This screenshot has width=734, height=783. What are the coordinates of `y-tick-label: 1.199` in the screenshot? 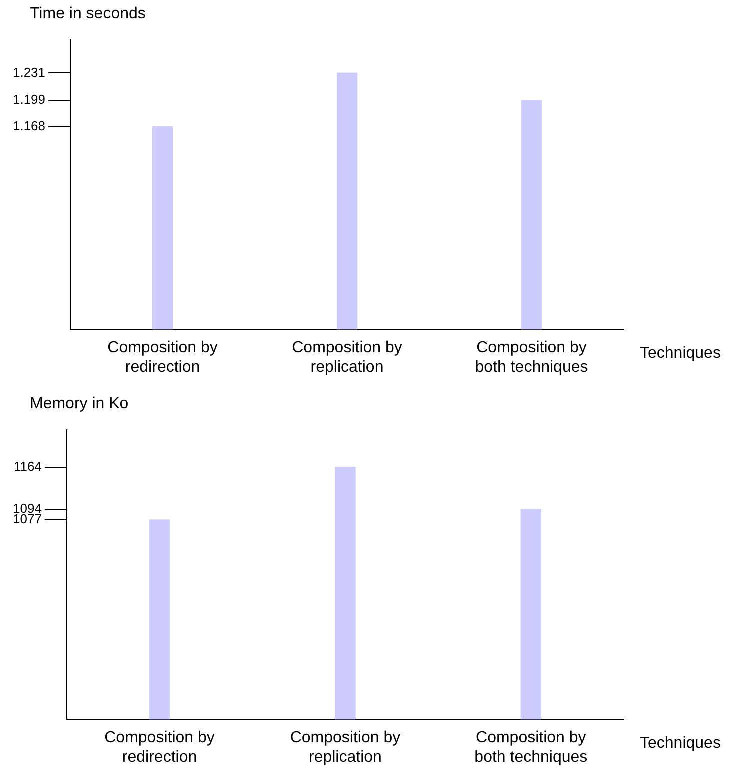 It's located at (29, 100).